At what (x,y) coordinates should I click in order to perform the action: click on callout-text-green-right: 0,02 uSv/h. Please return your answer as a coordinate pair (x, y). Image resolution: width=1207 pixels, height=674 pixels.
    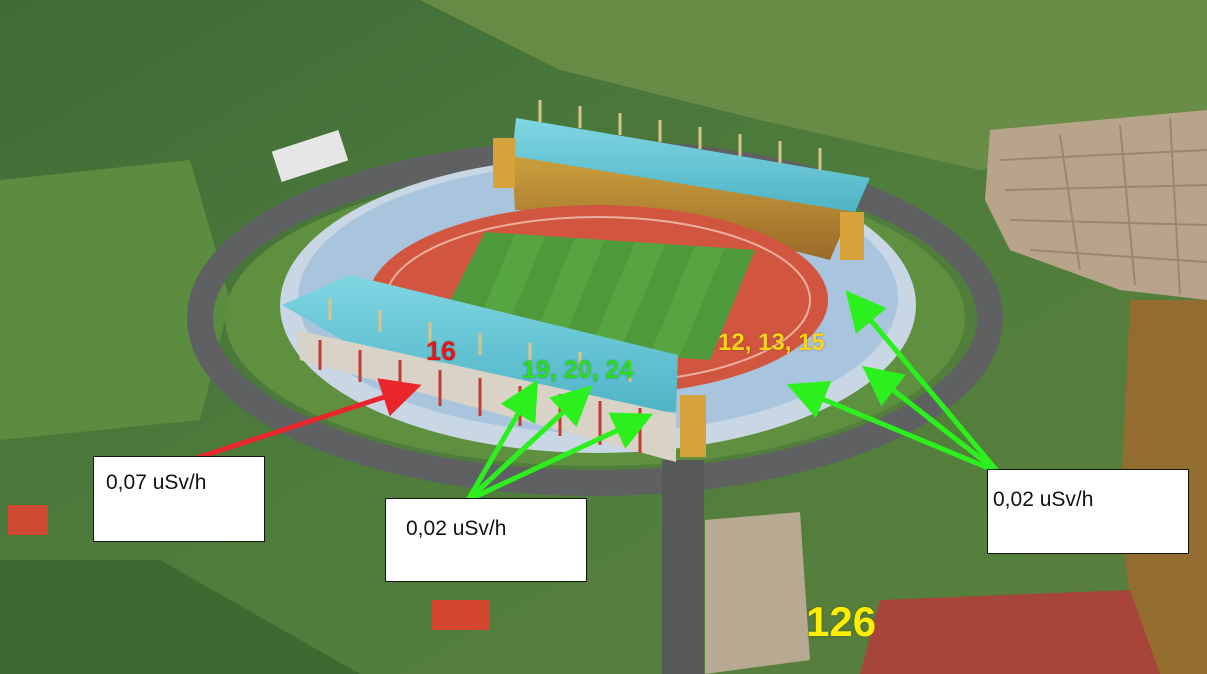
    Looking at the image, I should click on (1043, 499).